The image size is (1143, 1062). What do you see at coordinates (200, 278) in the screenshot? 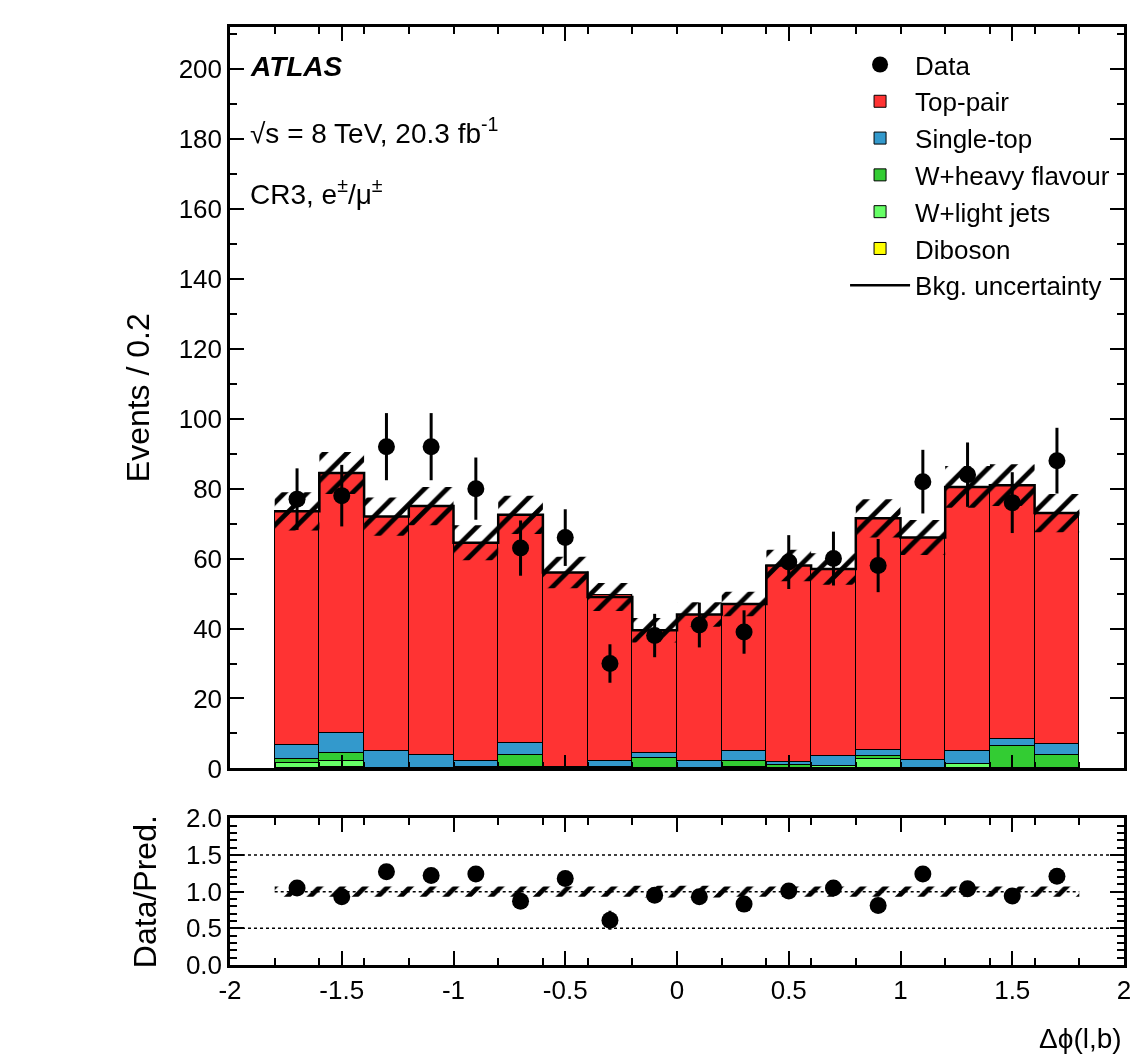
I see `y-tick-label: 140` at bounding box center [200, 278].